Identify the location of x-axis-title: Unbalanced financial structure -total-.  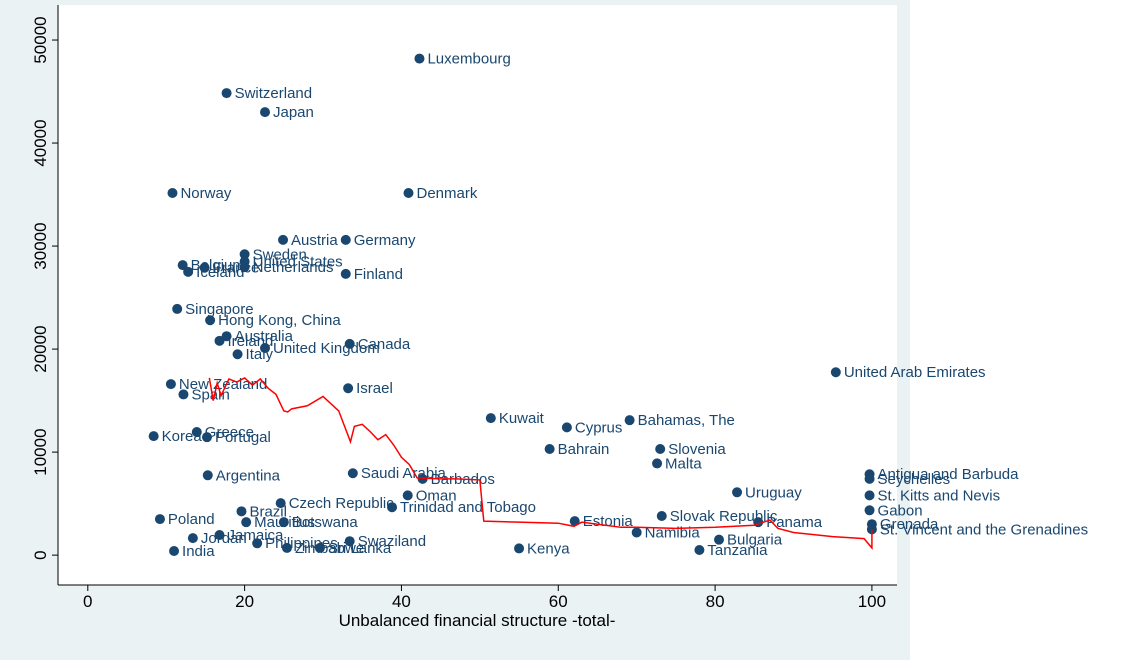
(477, 620).